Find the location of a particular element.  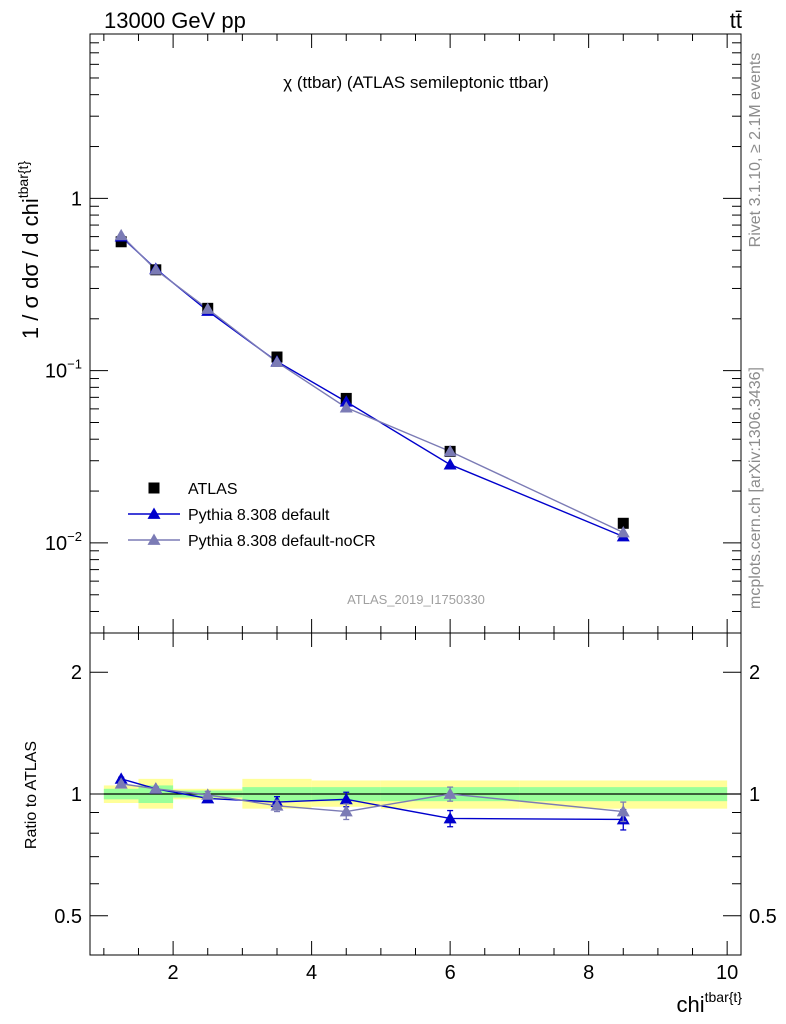

legend-label: ATLAS is located at coordinates (213, 489).